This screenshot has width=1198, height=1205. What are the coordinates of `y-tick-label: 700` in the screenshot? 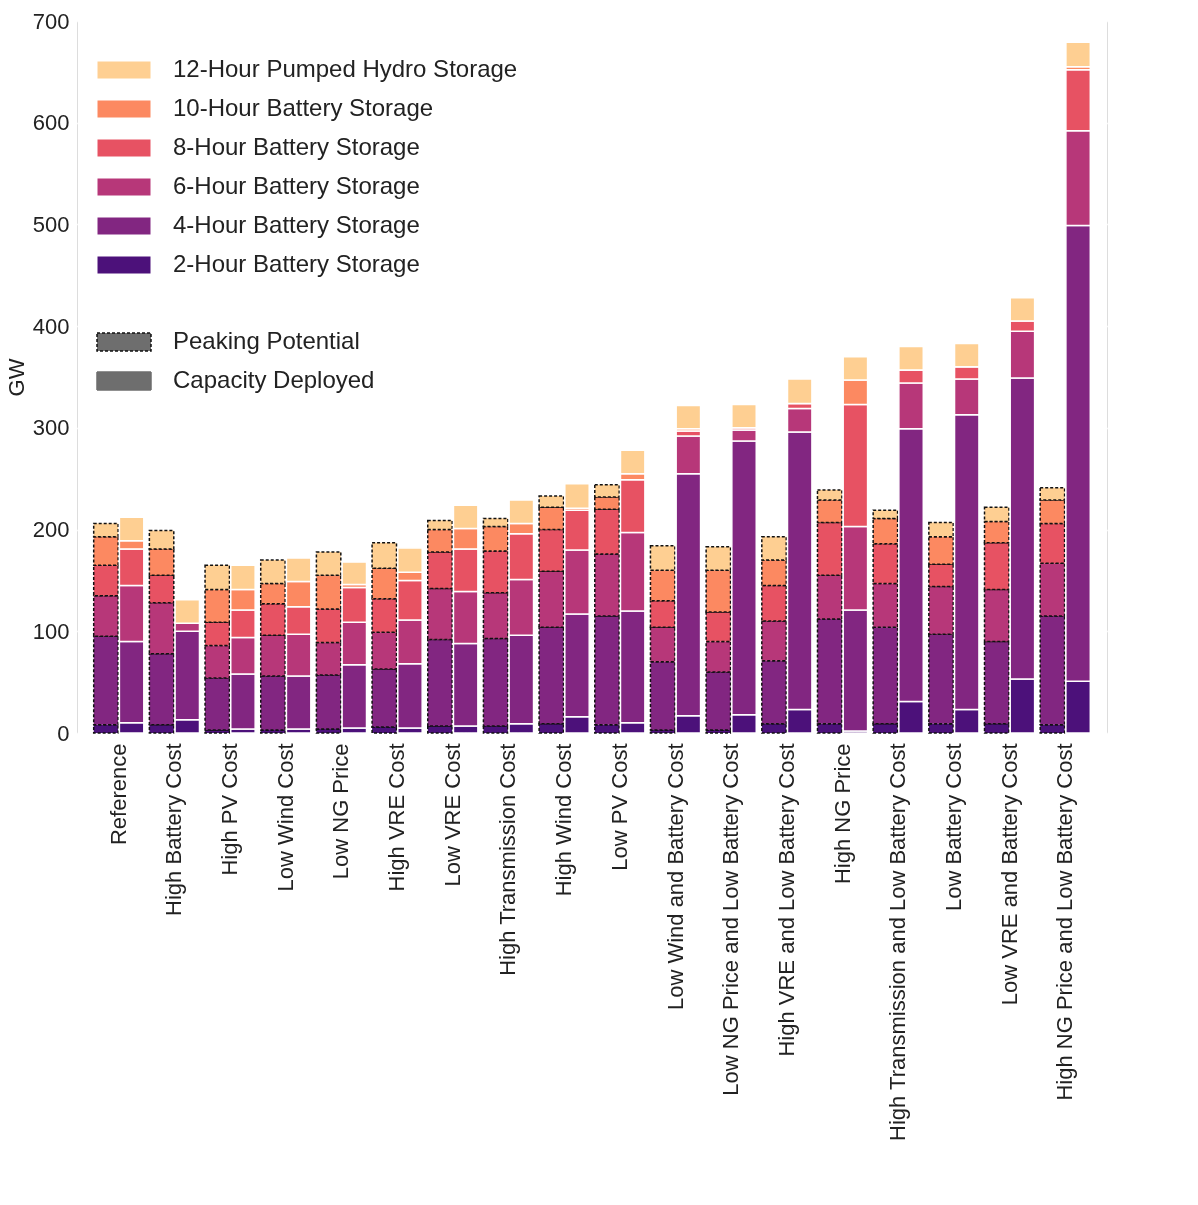 It's located at (51, 21).